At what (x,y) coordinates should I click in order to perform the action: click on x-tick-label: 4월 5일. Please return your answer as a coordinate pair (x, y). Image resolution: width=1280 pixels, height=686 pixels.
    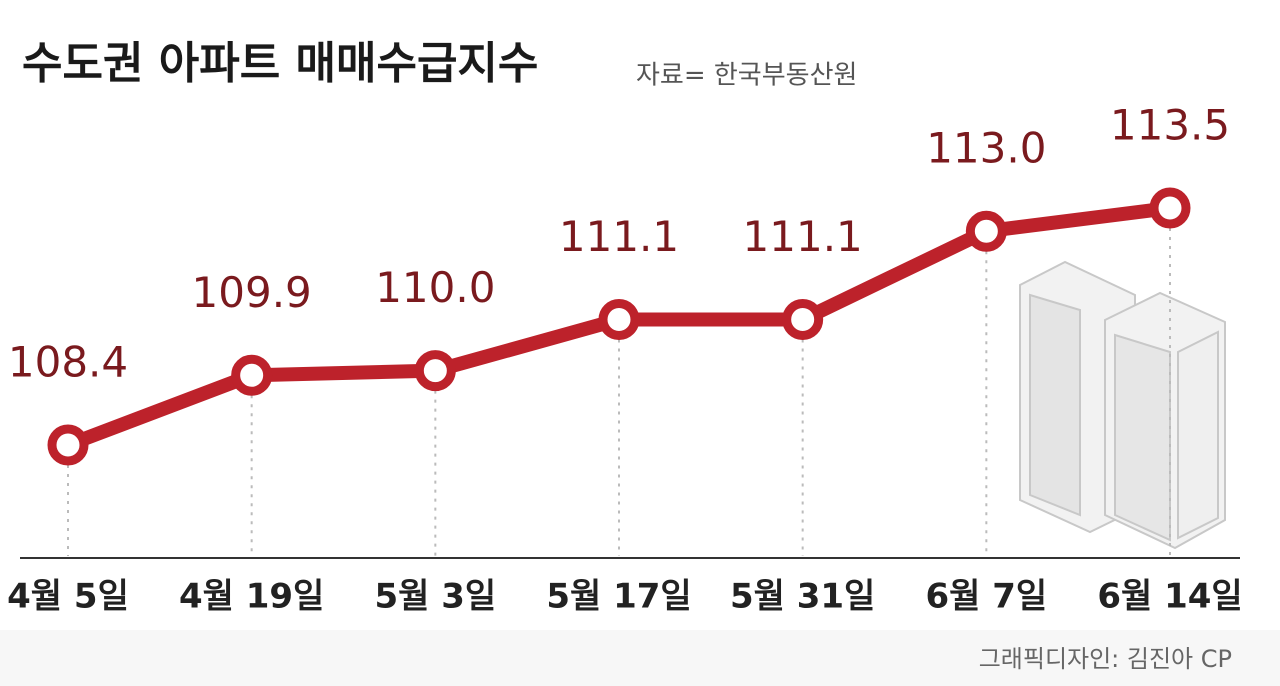
    Looking at the image, I should click on (68, 597).